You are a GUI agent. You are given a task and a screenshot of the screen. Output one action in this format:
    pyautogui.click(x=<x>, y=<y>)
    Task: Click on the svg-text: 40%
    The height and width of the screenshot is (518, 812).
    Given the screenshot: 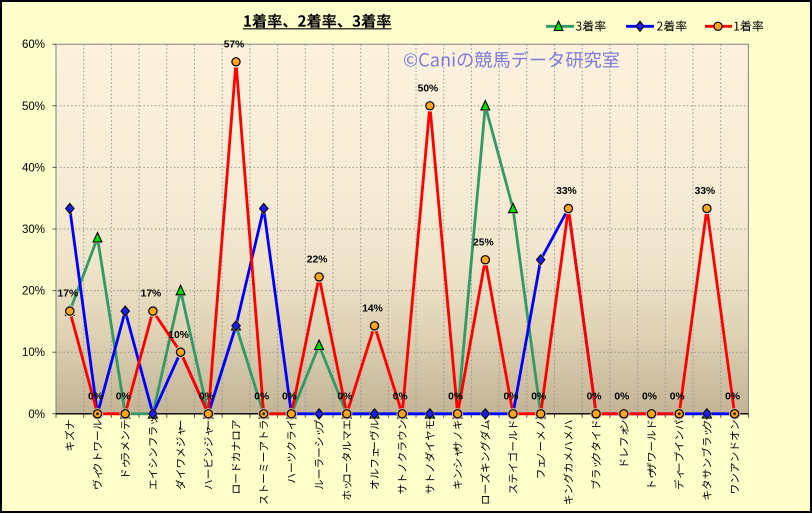 What is the action you would take?
    pyautogui.click(x=33, y=168)
    